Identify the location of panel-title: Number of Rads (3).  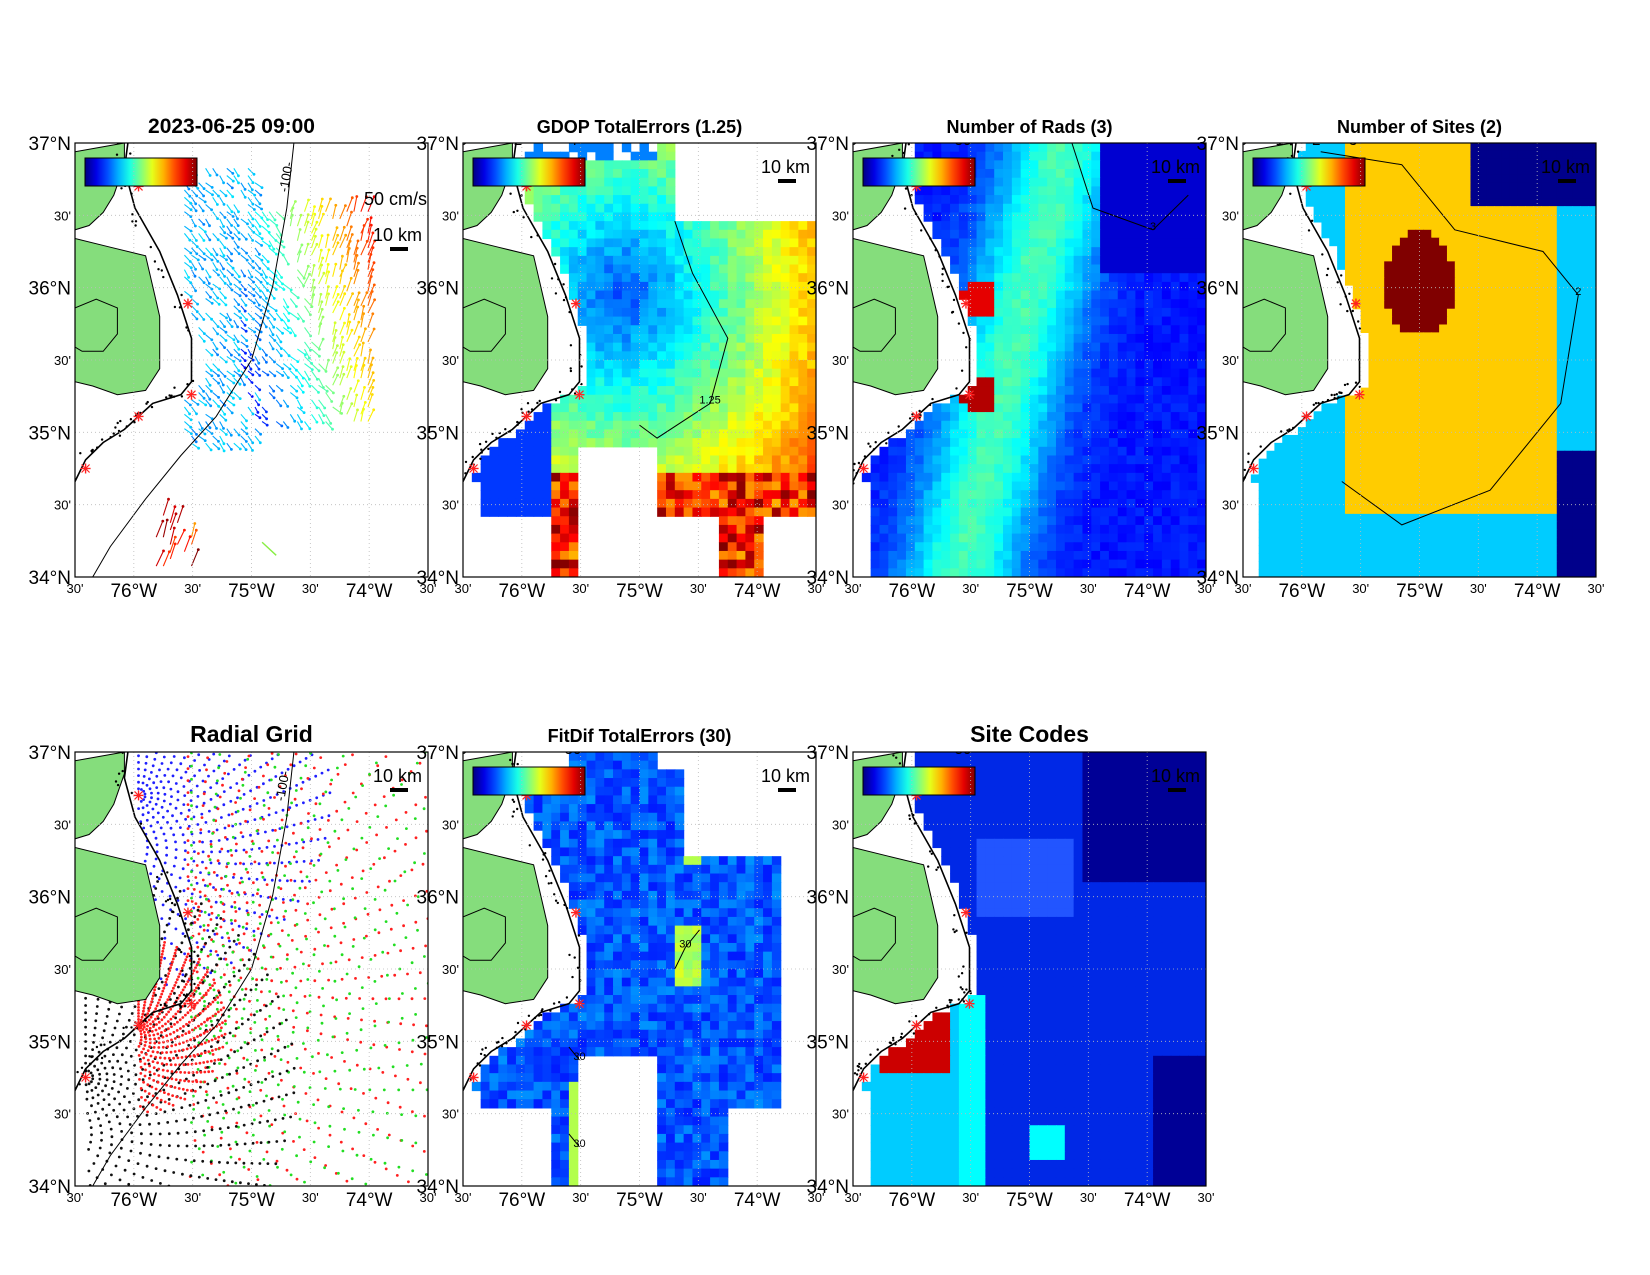
(1029, 127).